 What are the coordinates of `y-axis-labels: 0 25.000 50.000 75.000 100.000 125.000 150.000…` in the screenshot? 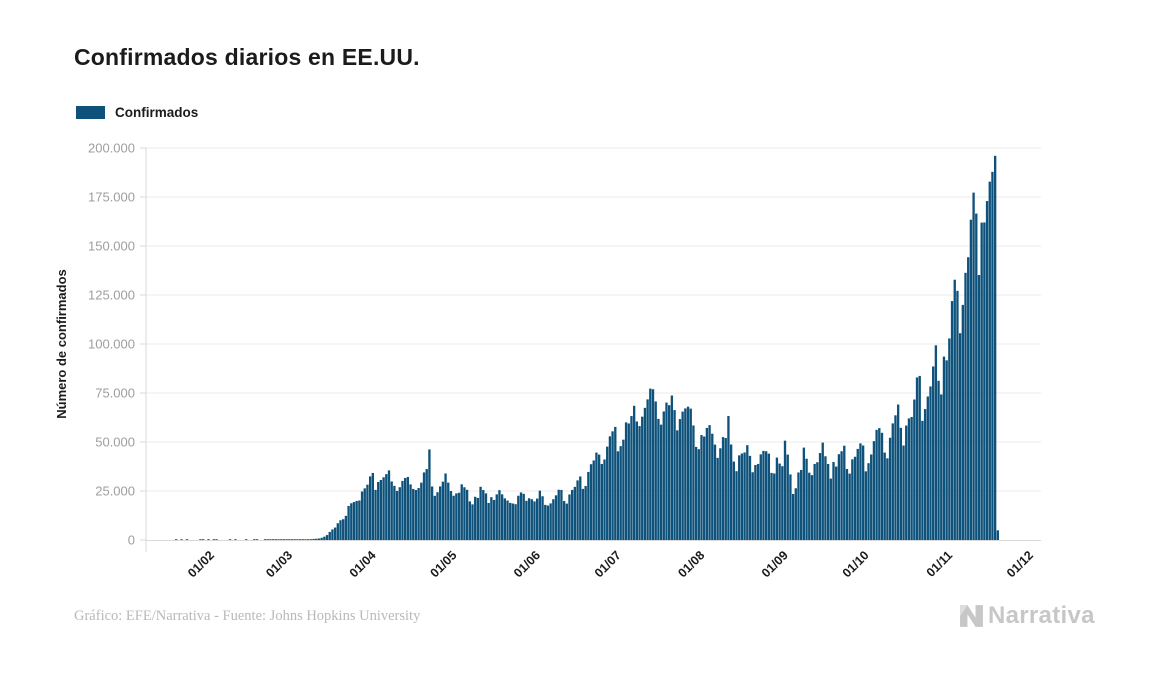 It's located at (117, 344).